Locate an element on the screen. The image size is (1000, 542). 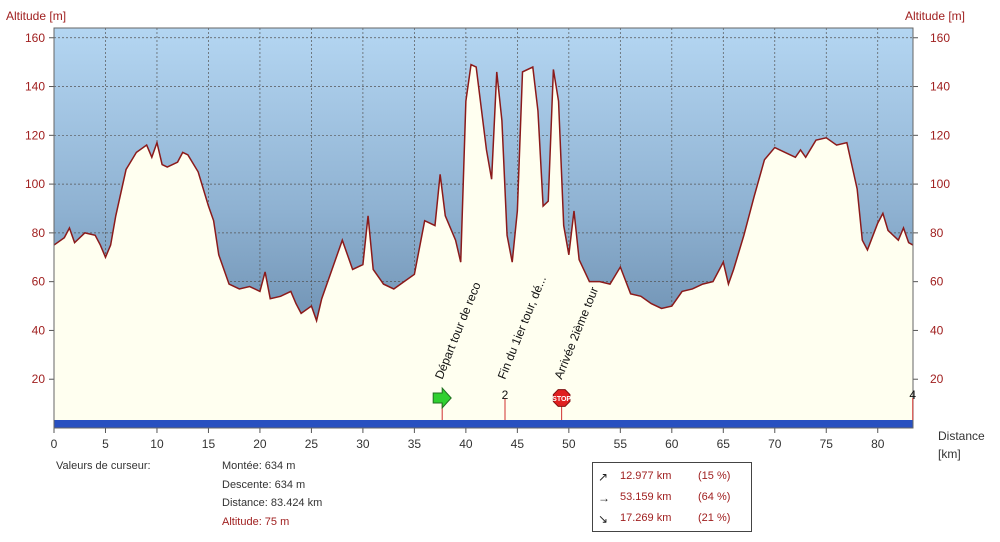
x-tick-label: 40 is located at coordinates (466, 444).